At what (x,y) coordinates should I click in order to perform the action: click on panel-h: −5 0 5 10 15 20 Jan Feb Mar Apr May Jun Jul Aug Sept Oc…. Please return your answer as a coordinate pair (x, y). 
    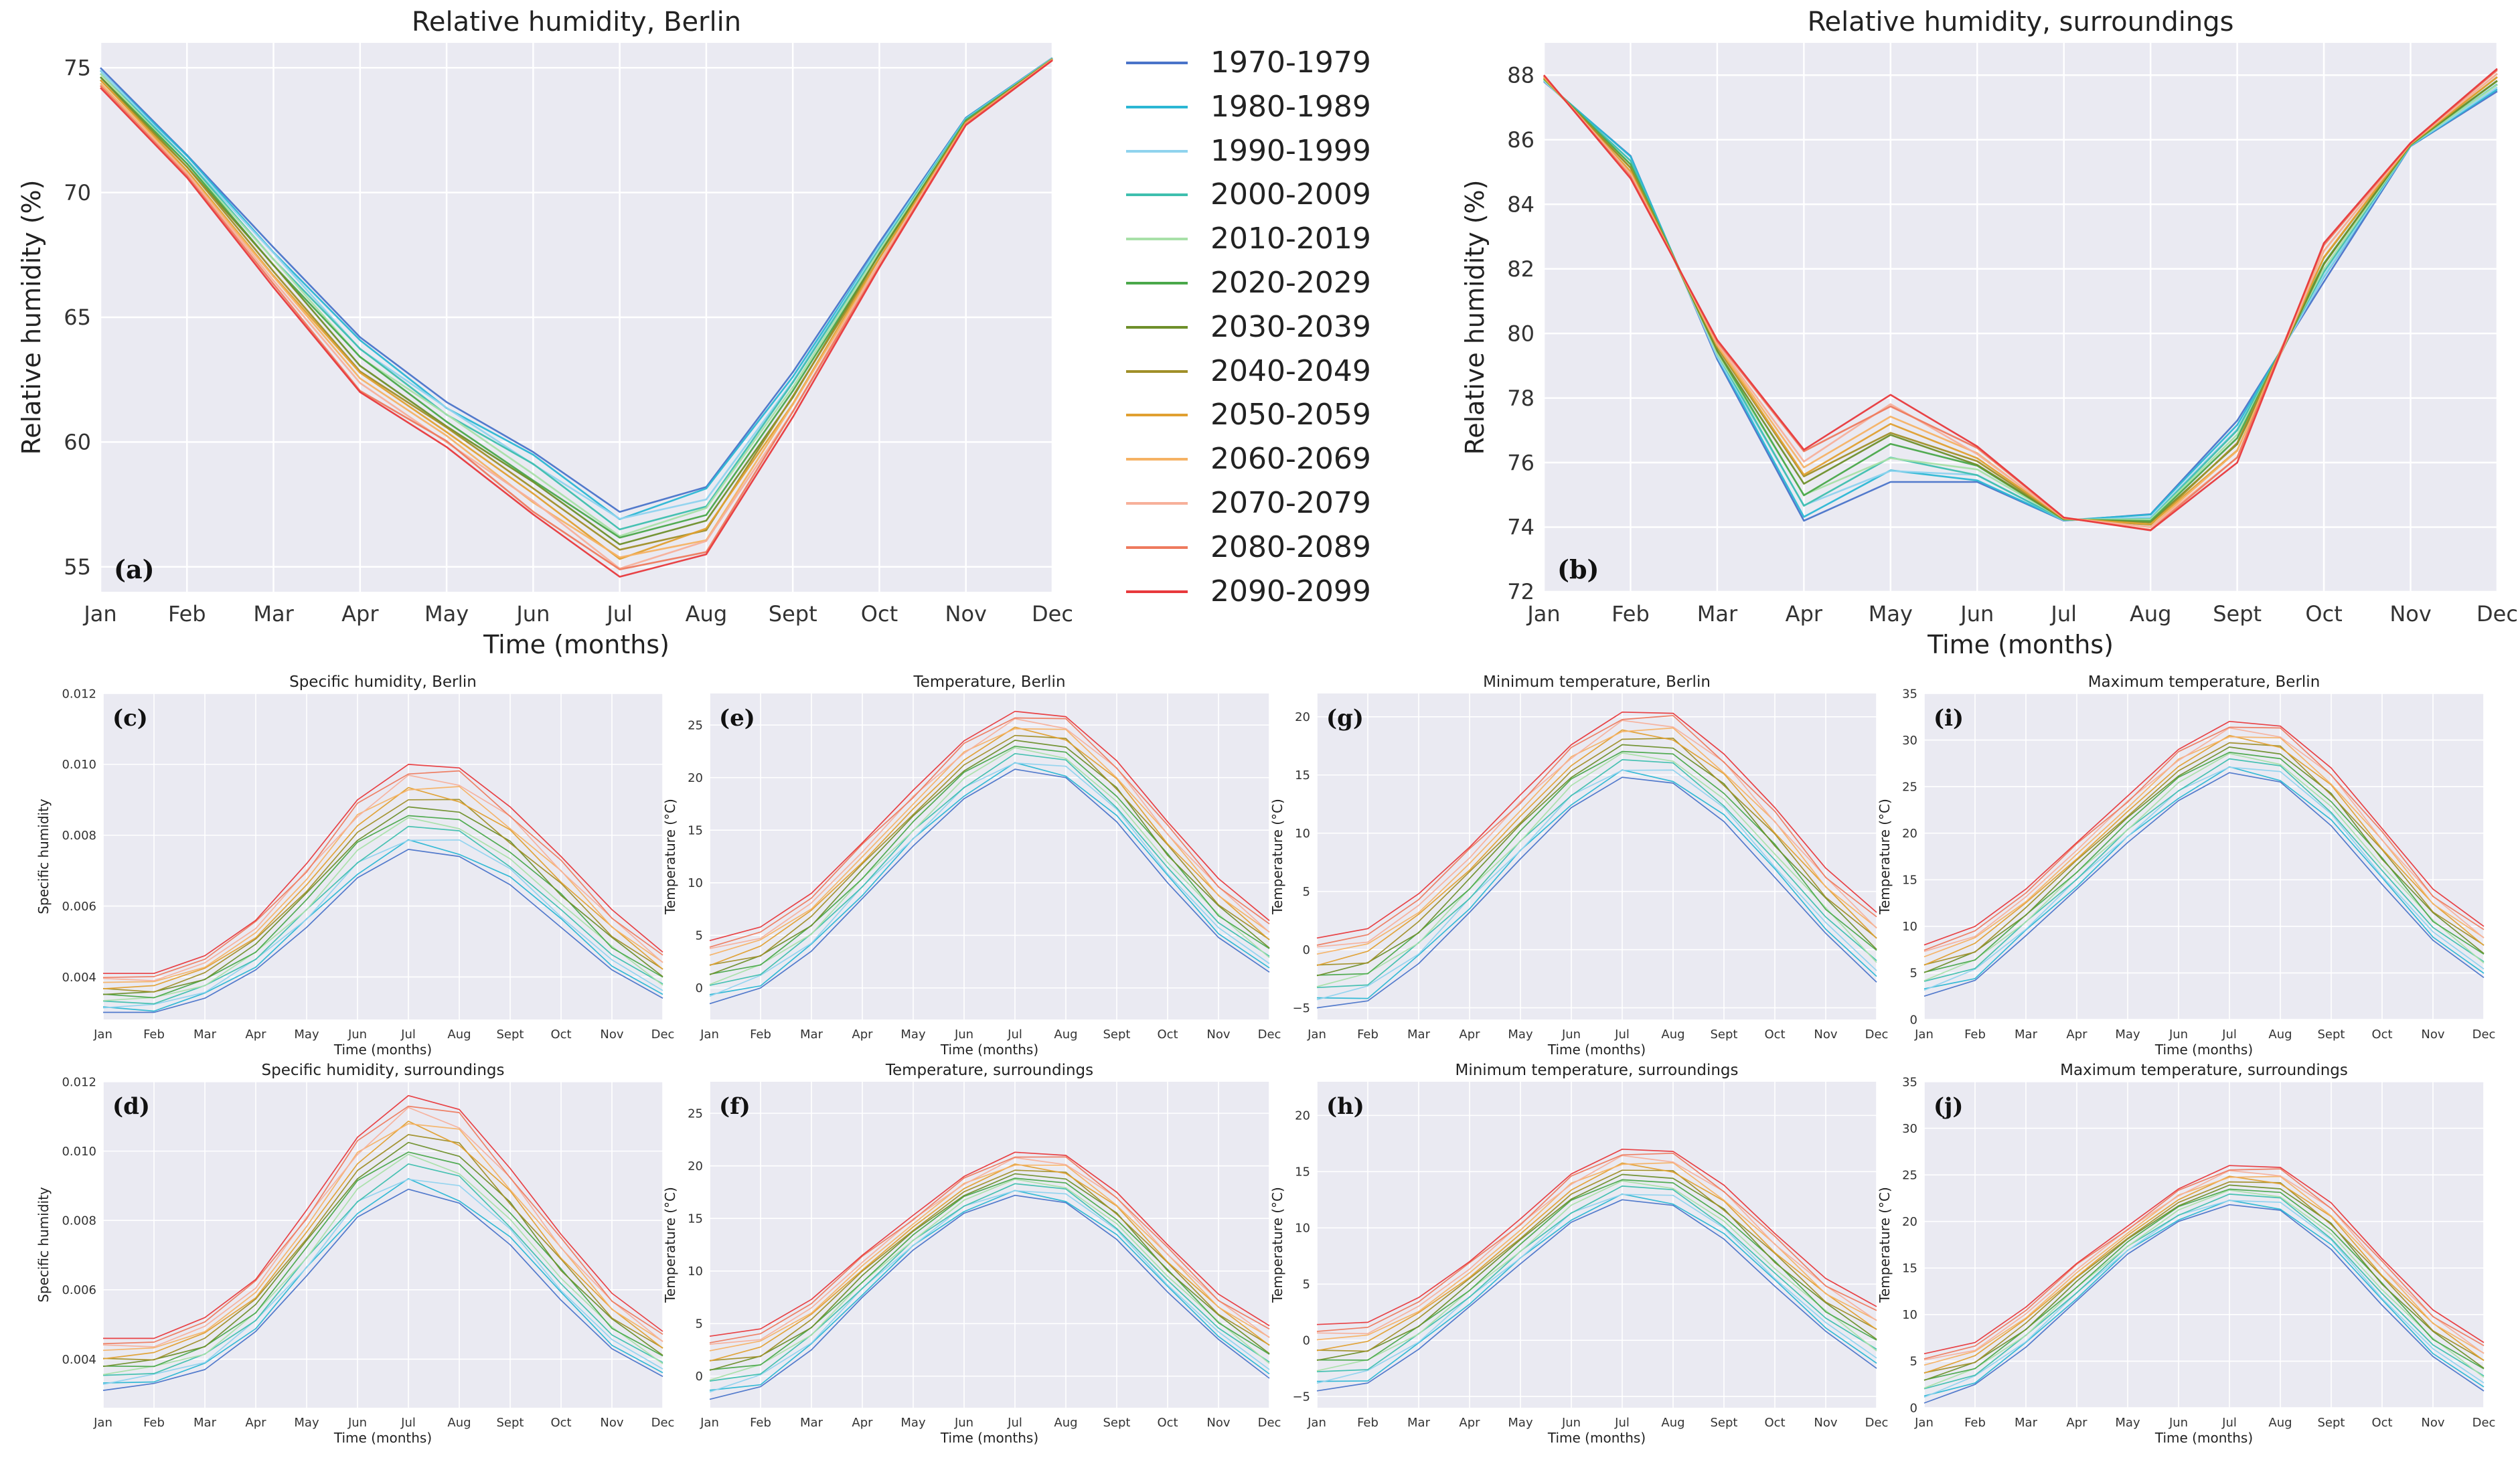
    Looking at the image, I should click on (1578, 1254).